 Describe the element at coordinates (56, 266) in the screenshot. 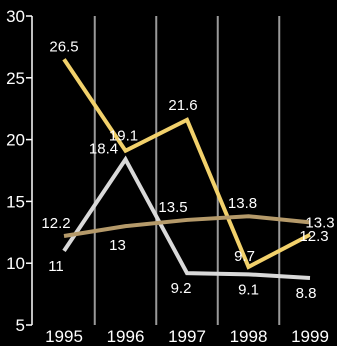

I see `data-label: 11` at that location.